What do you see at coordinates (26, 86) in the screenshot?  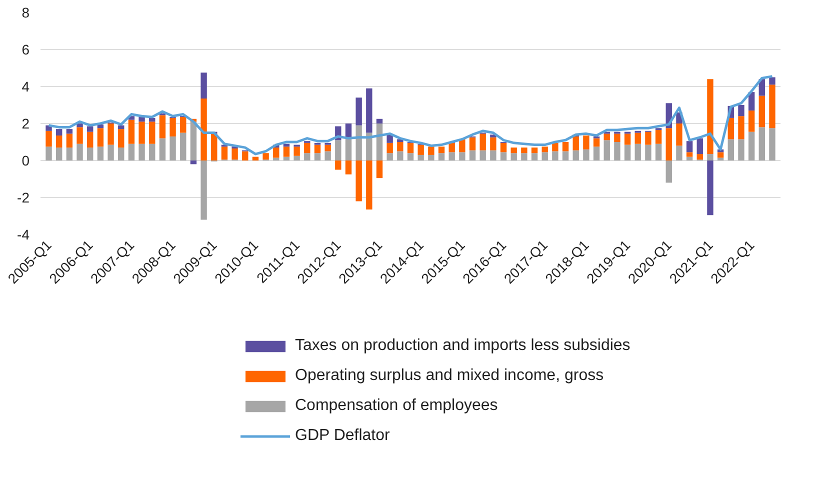 I see `y-tick-label: 4` at bounding box center [26, 86].